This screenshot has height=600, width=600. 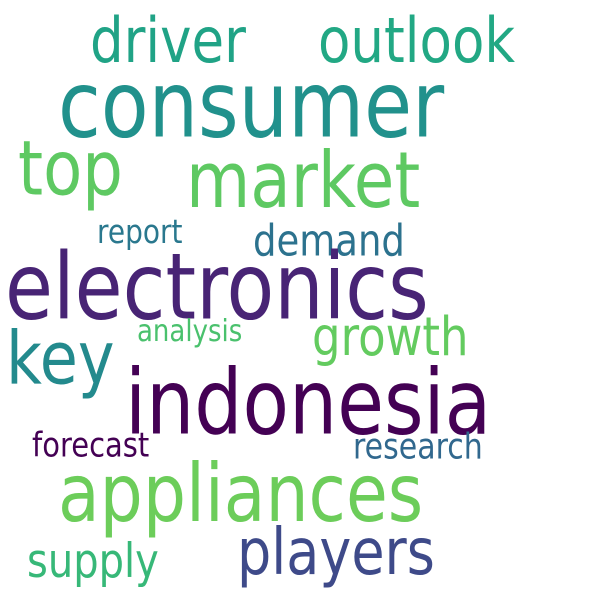 I want to click on word-electronics: electronics, so click(x=217, y=288).